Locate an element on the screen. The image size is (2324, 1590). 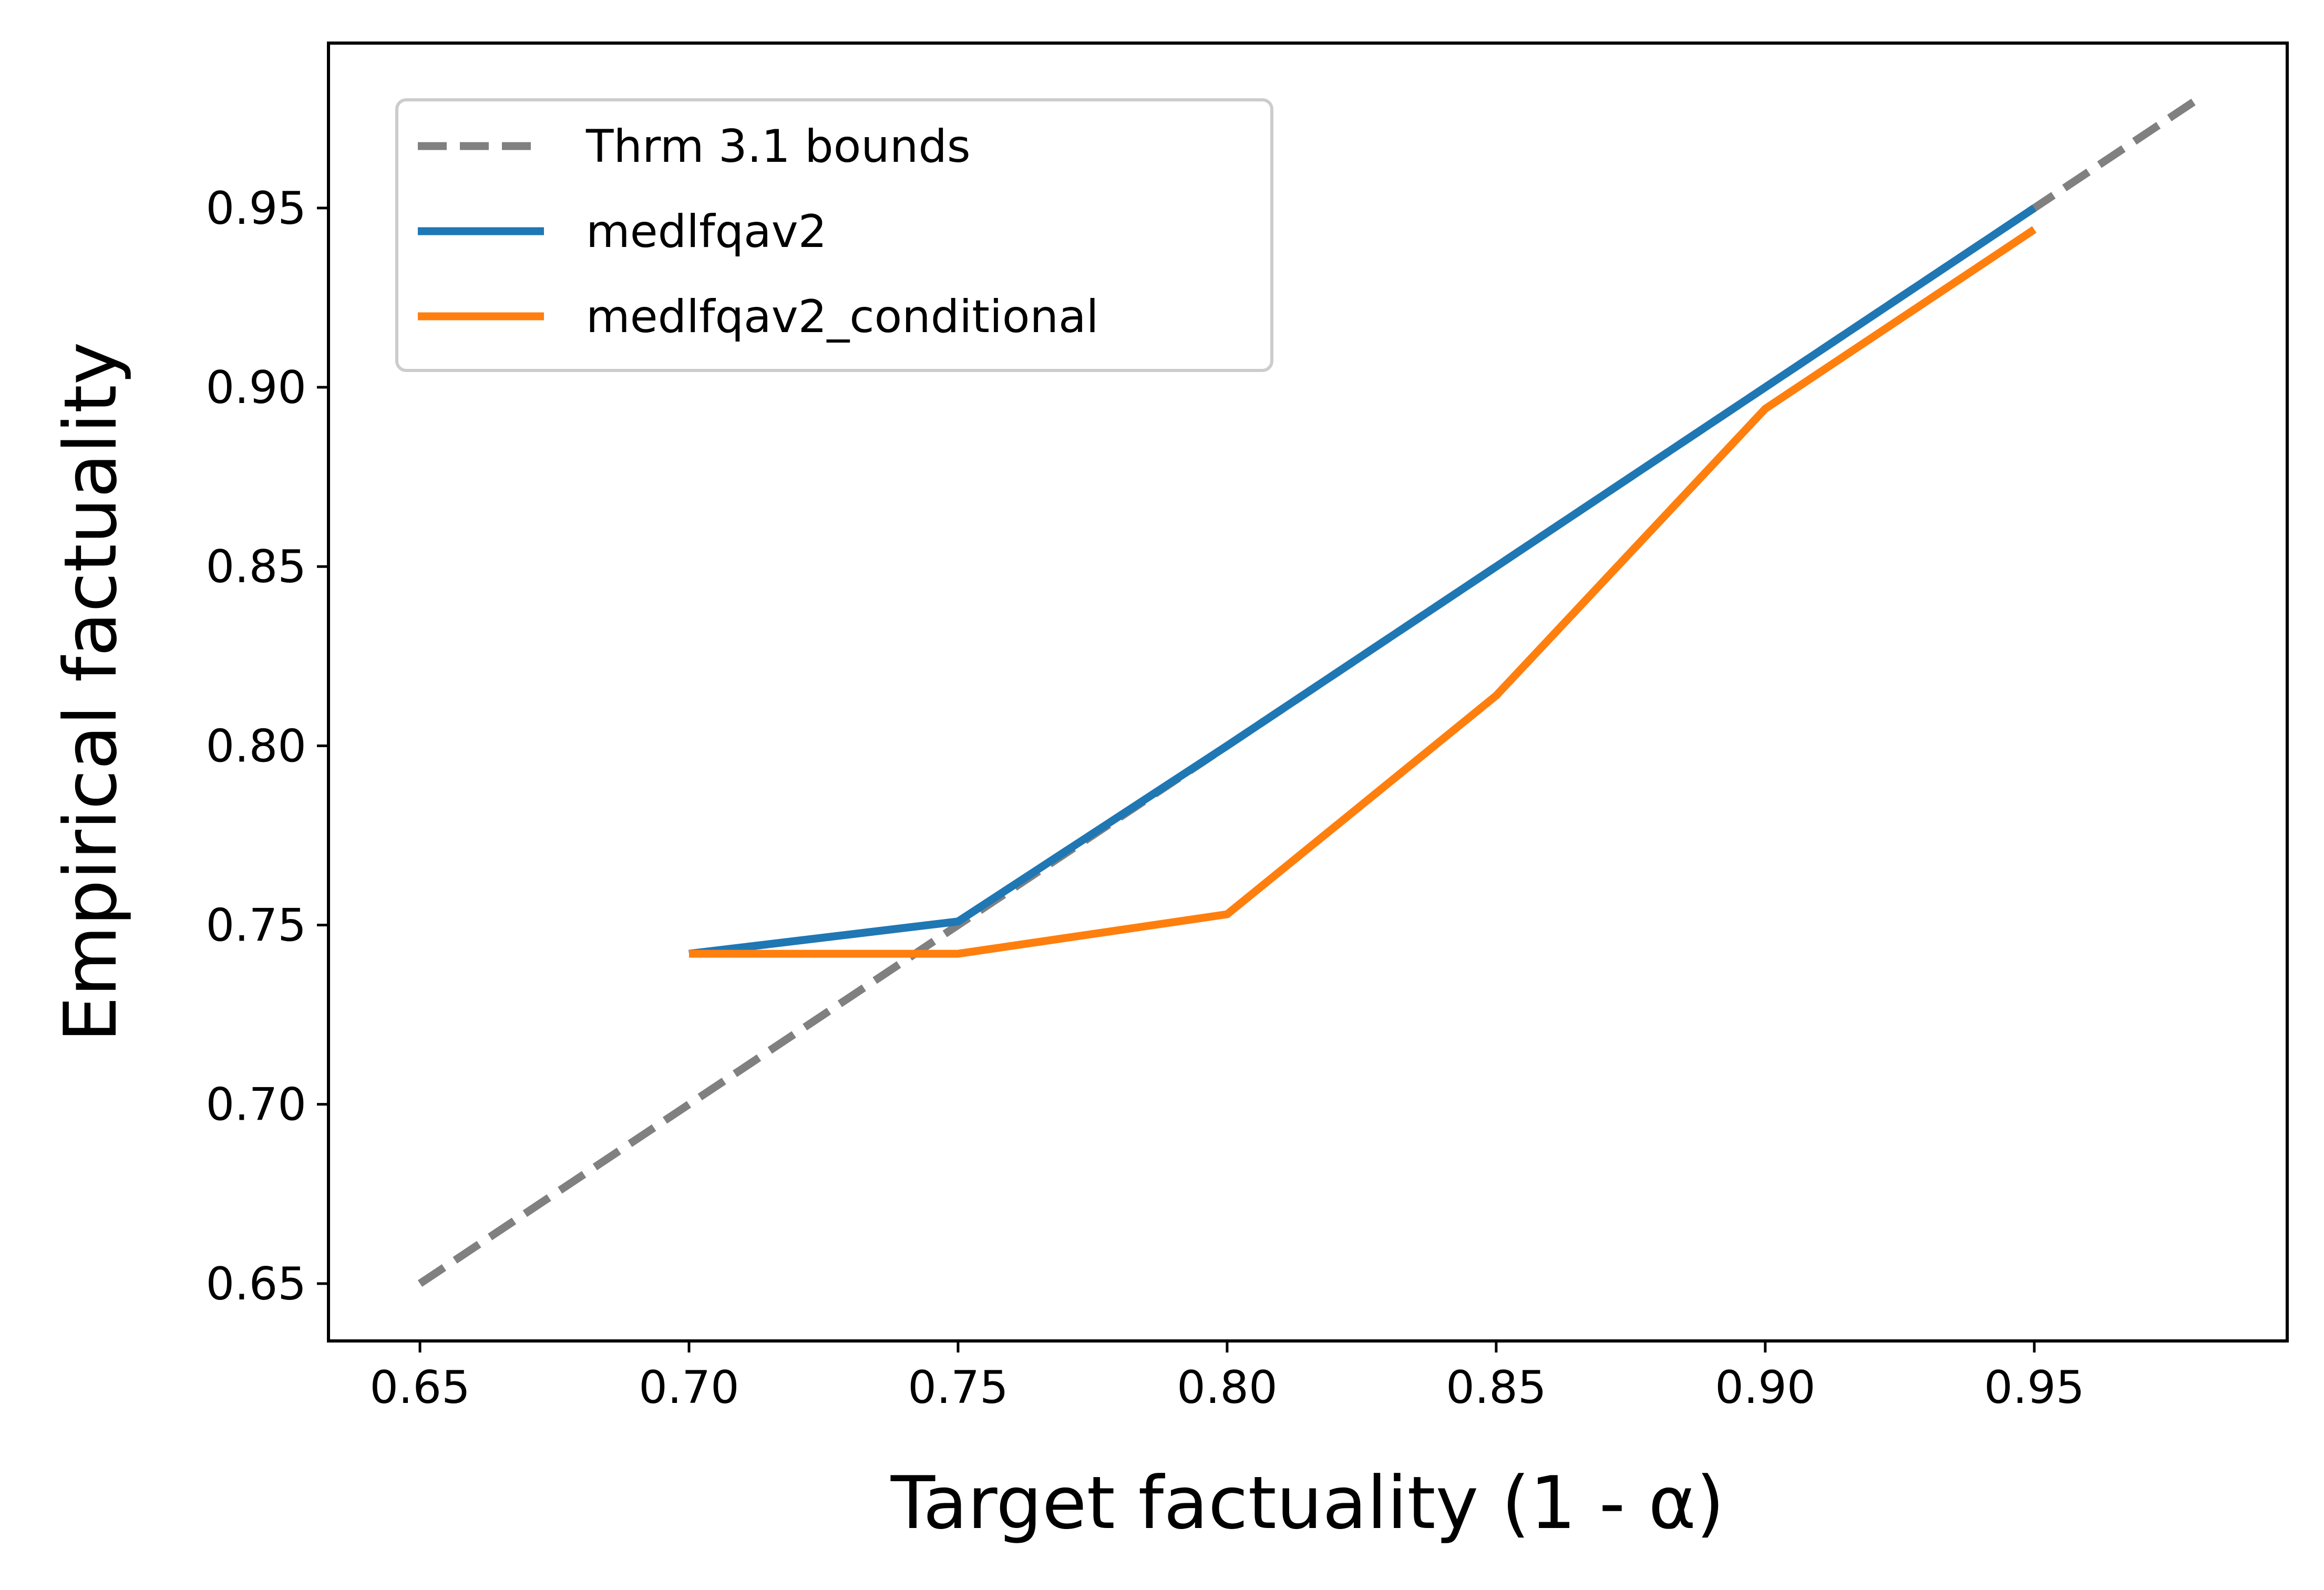
y-tick-label: 0.65 is located at coordinates (256, 1284).